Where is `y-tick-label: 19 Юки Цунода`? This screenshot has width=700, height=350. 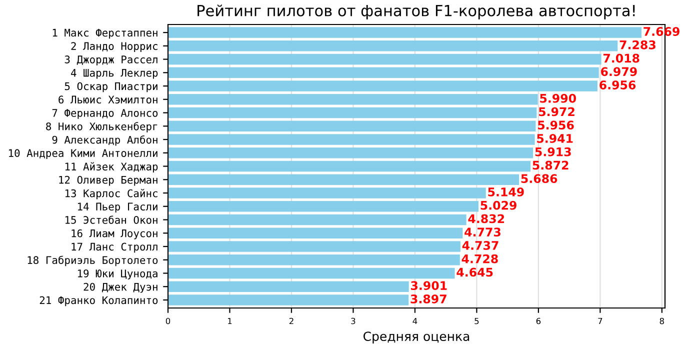
y-tick-label: 19 Юки Цунода is located at coordinates (118, 274).